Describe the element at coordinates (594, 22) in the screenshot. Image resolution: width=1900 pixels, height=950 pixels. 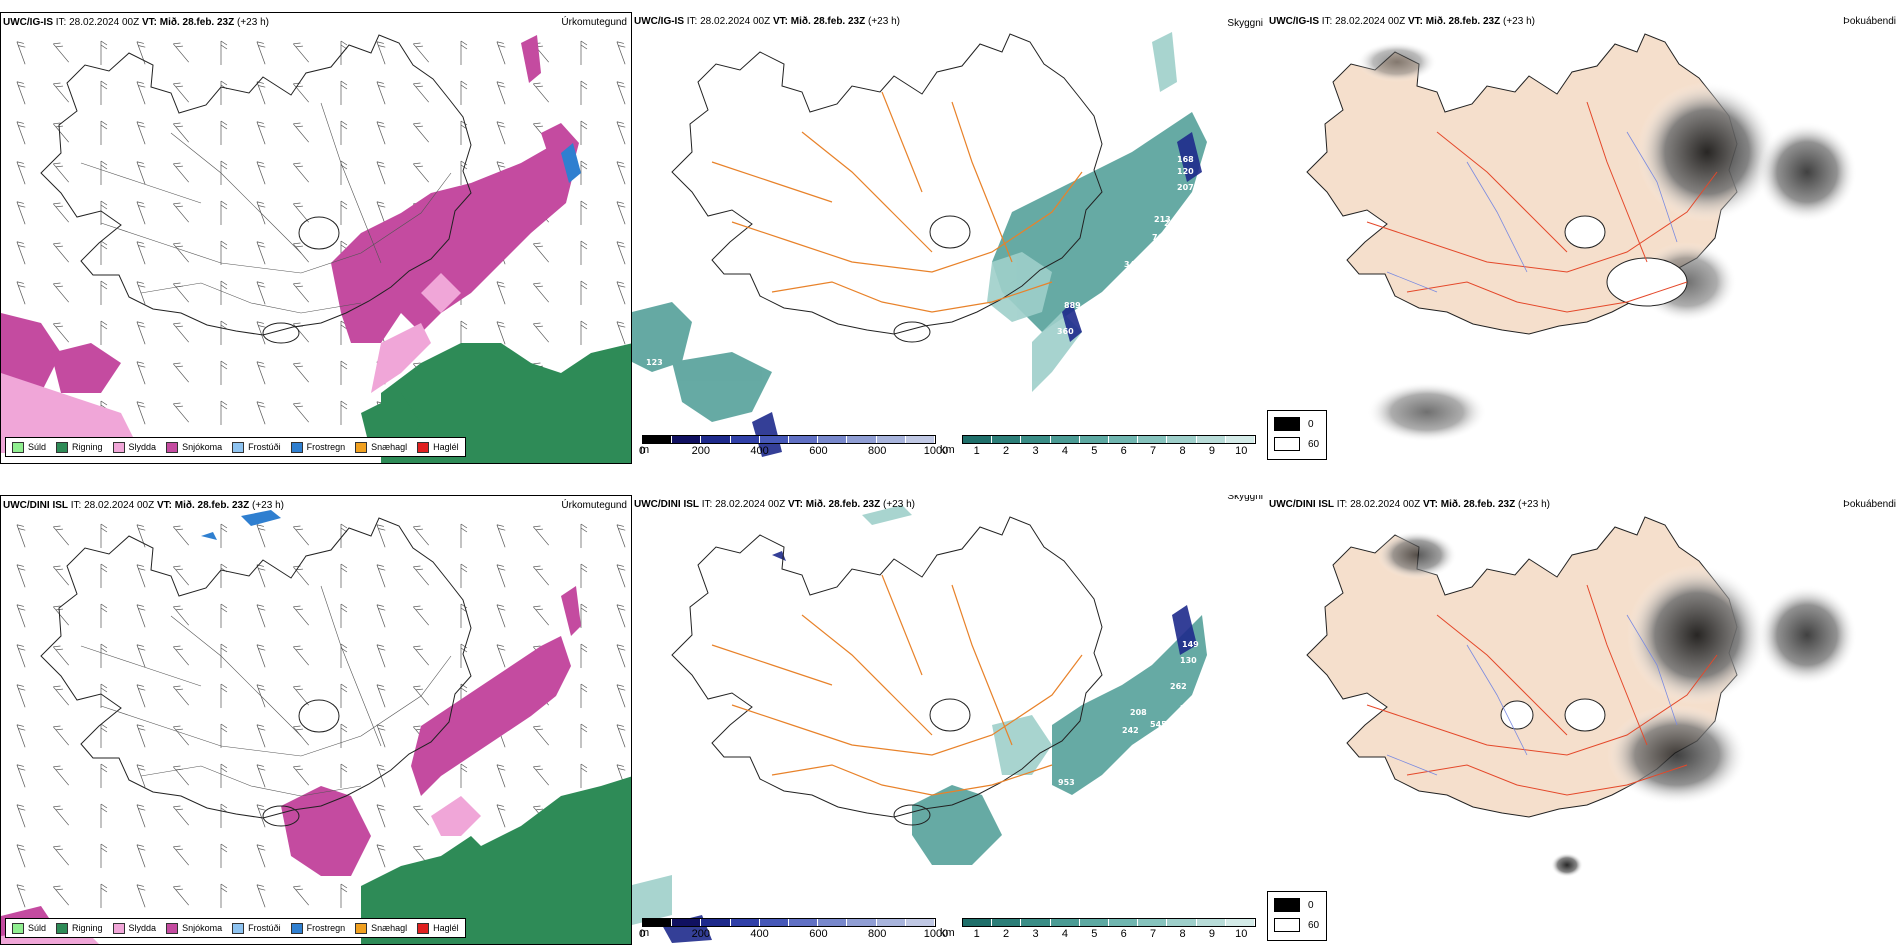
I see `panel-field-name: Úrkomutegund` at that location.